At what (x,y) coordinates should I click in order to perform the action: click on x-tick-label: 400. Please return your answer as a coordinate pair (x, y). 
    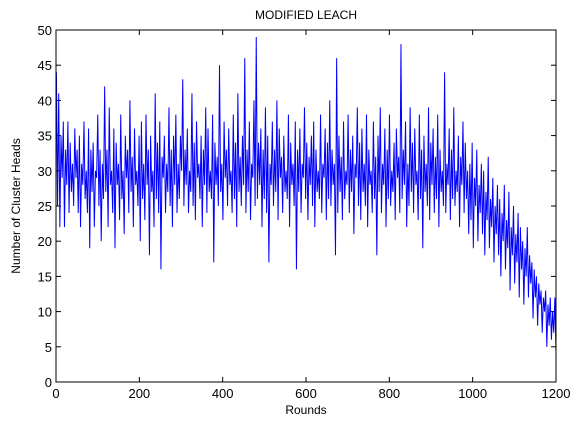
    Looking at the image, I should click on (223, 393).